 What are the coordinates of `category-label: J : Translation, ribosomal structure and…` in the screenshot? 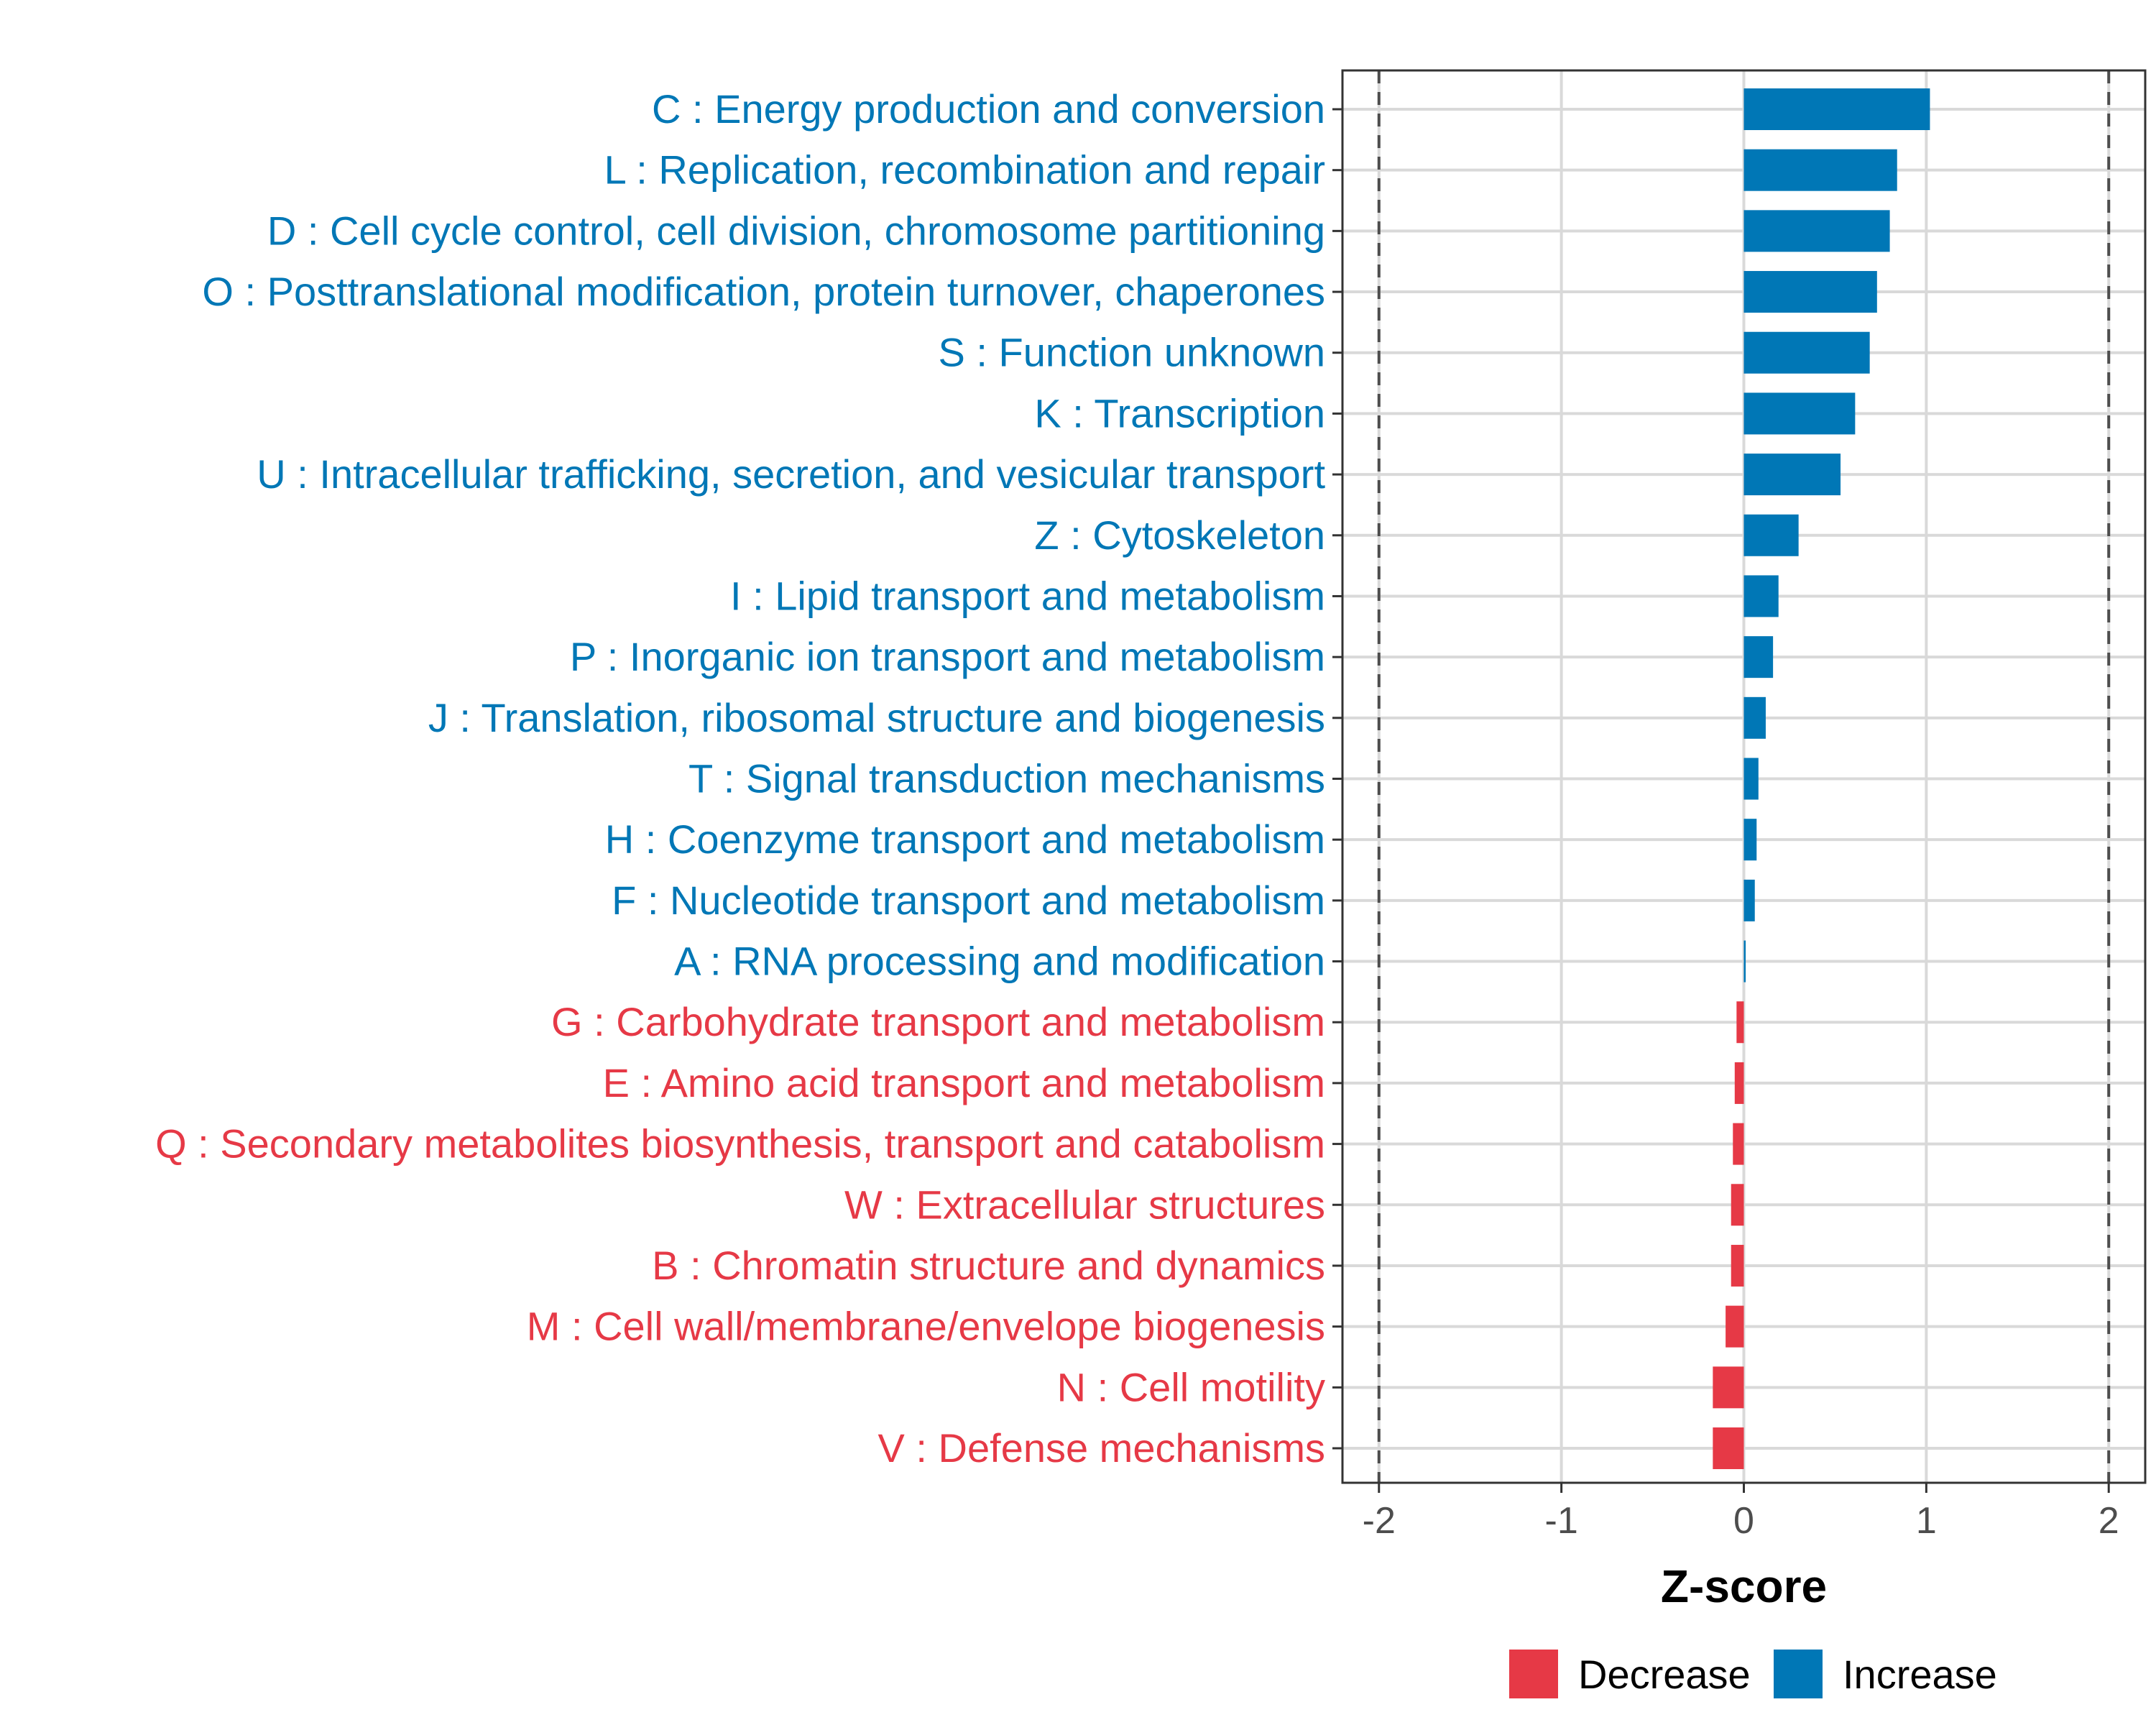 It's located at (877, 717).